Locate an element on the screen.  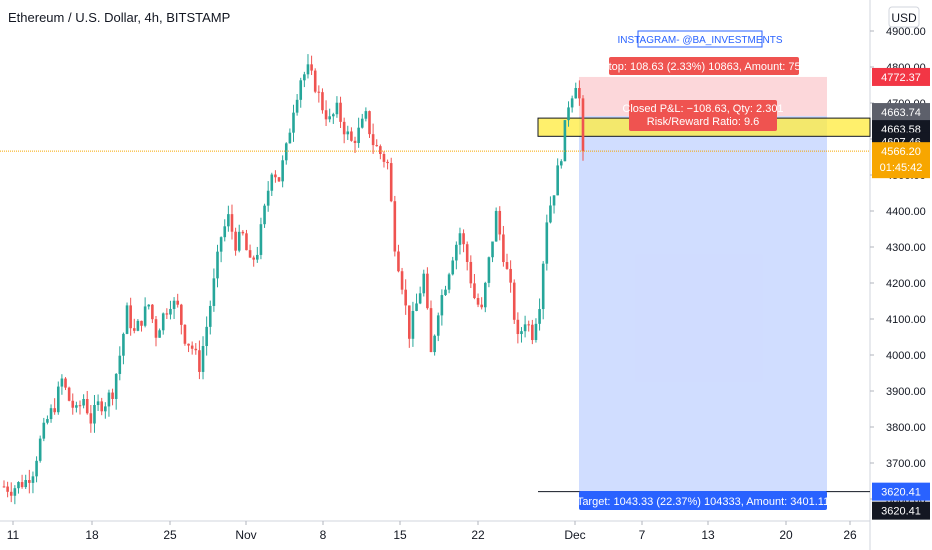
closed-pnl-text: Closed P&L: −108.63, Qty: 2.301 is located at coordinates (702, 109).